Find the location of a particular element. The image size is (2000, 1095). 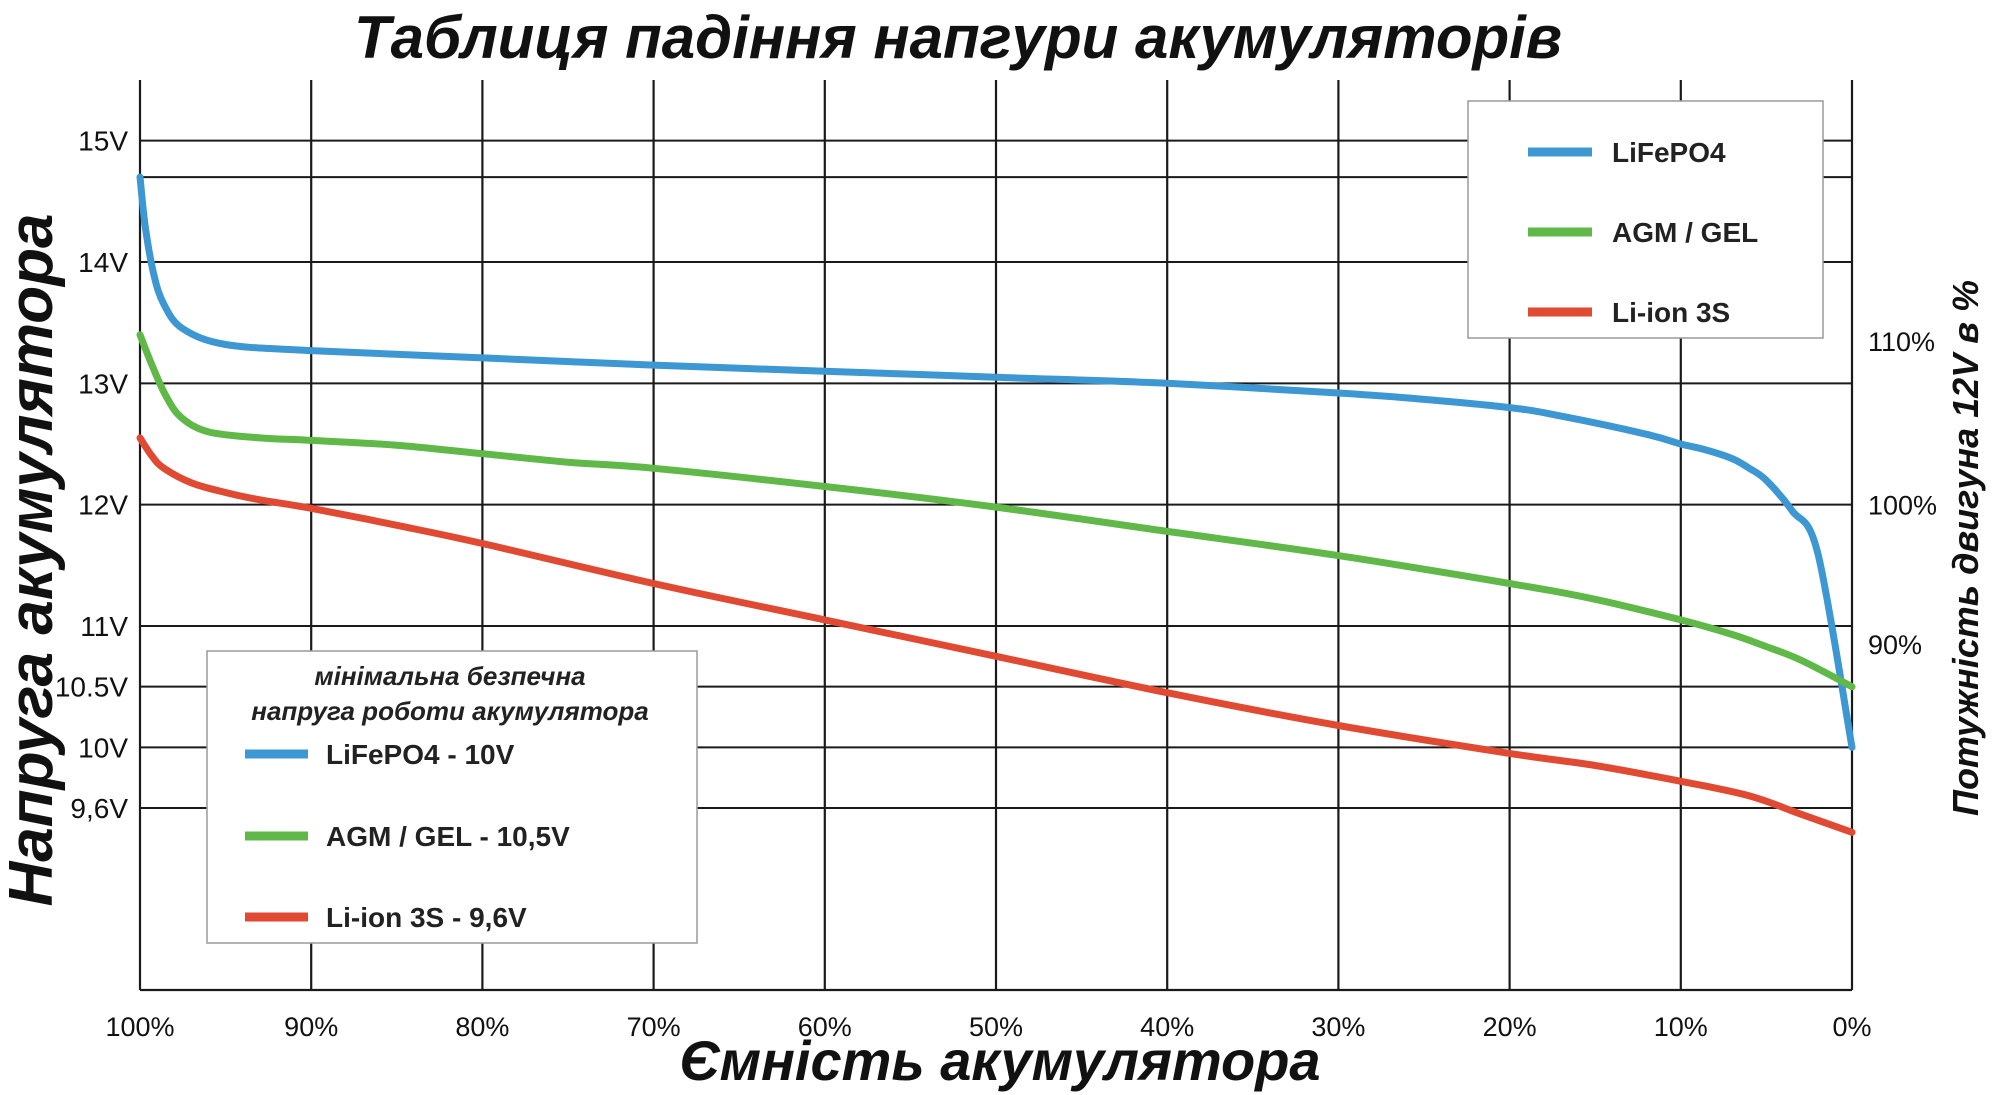

legend-box is located at coordinates (1645, 219).